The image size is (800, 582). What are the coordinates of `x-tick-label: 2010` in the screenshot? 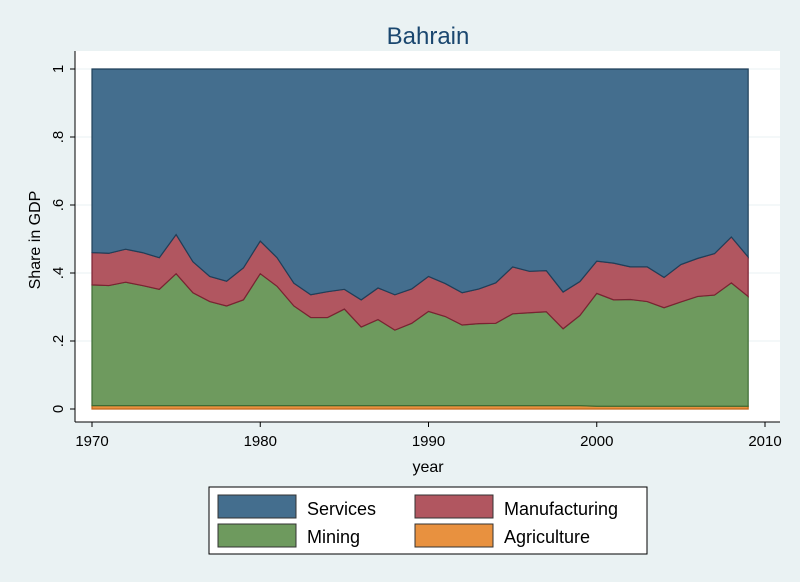 It's located at (764, 441).